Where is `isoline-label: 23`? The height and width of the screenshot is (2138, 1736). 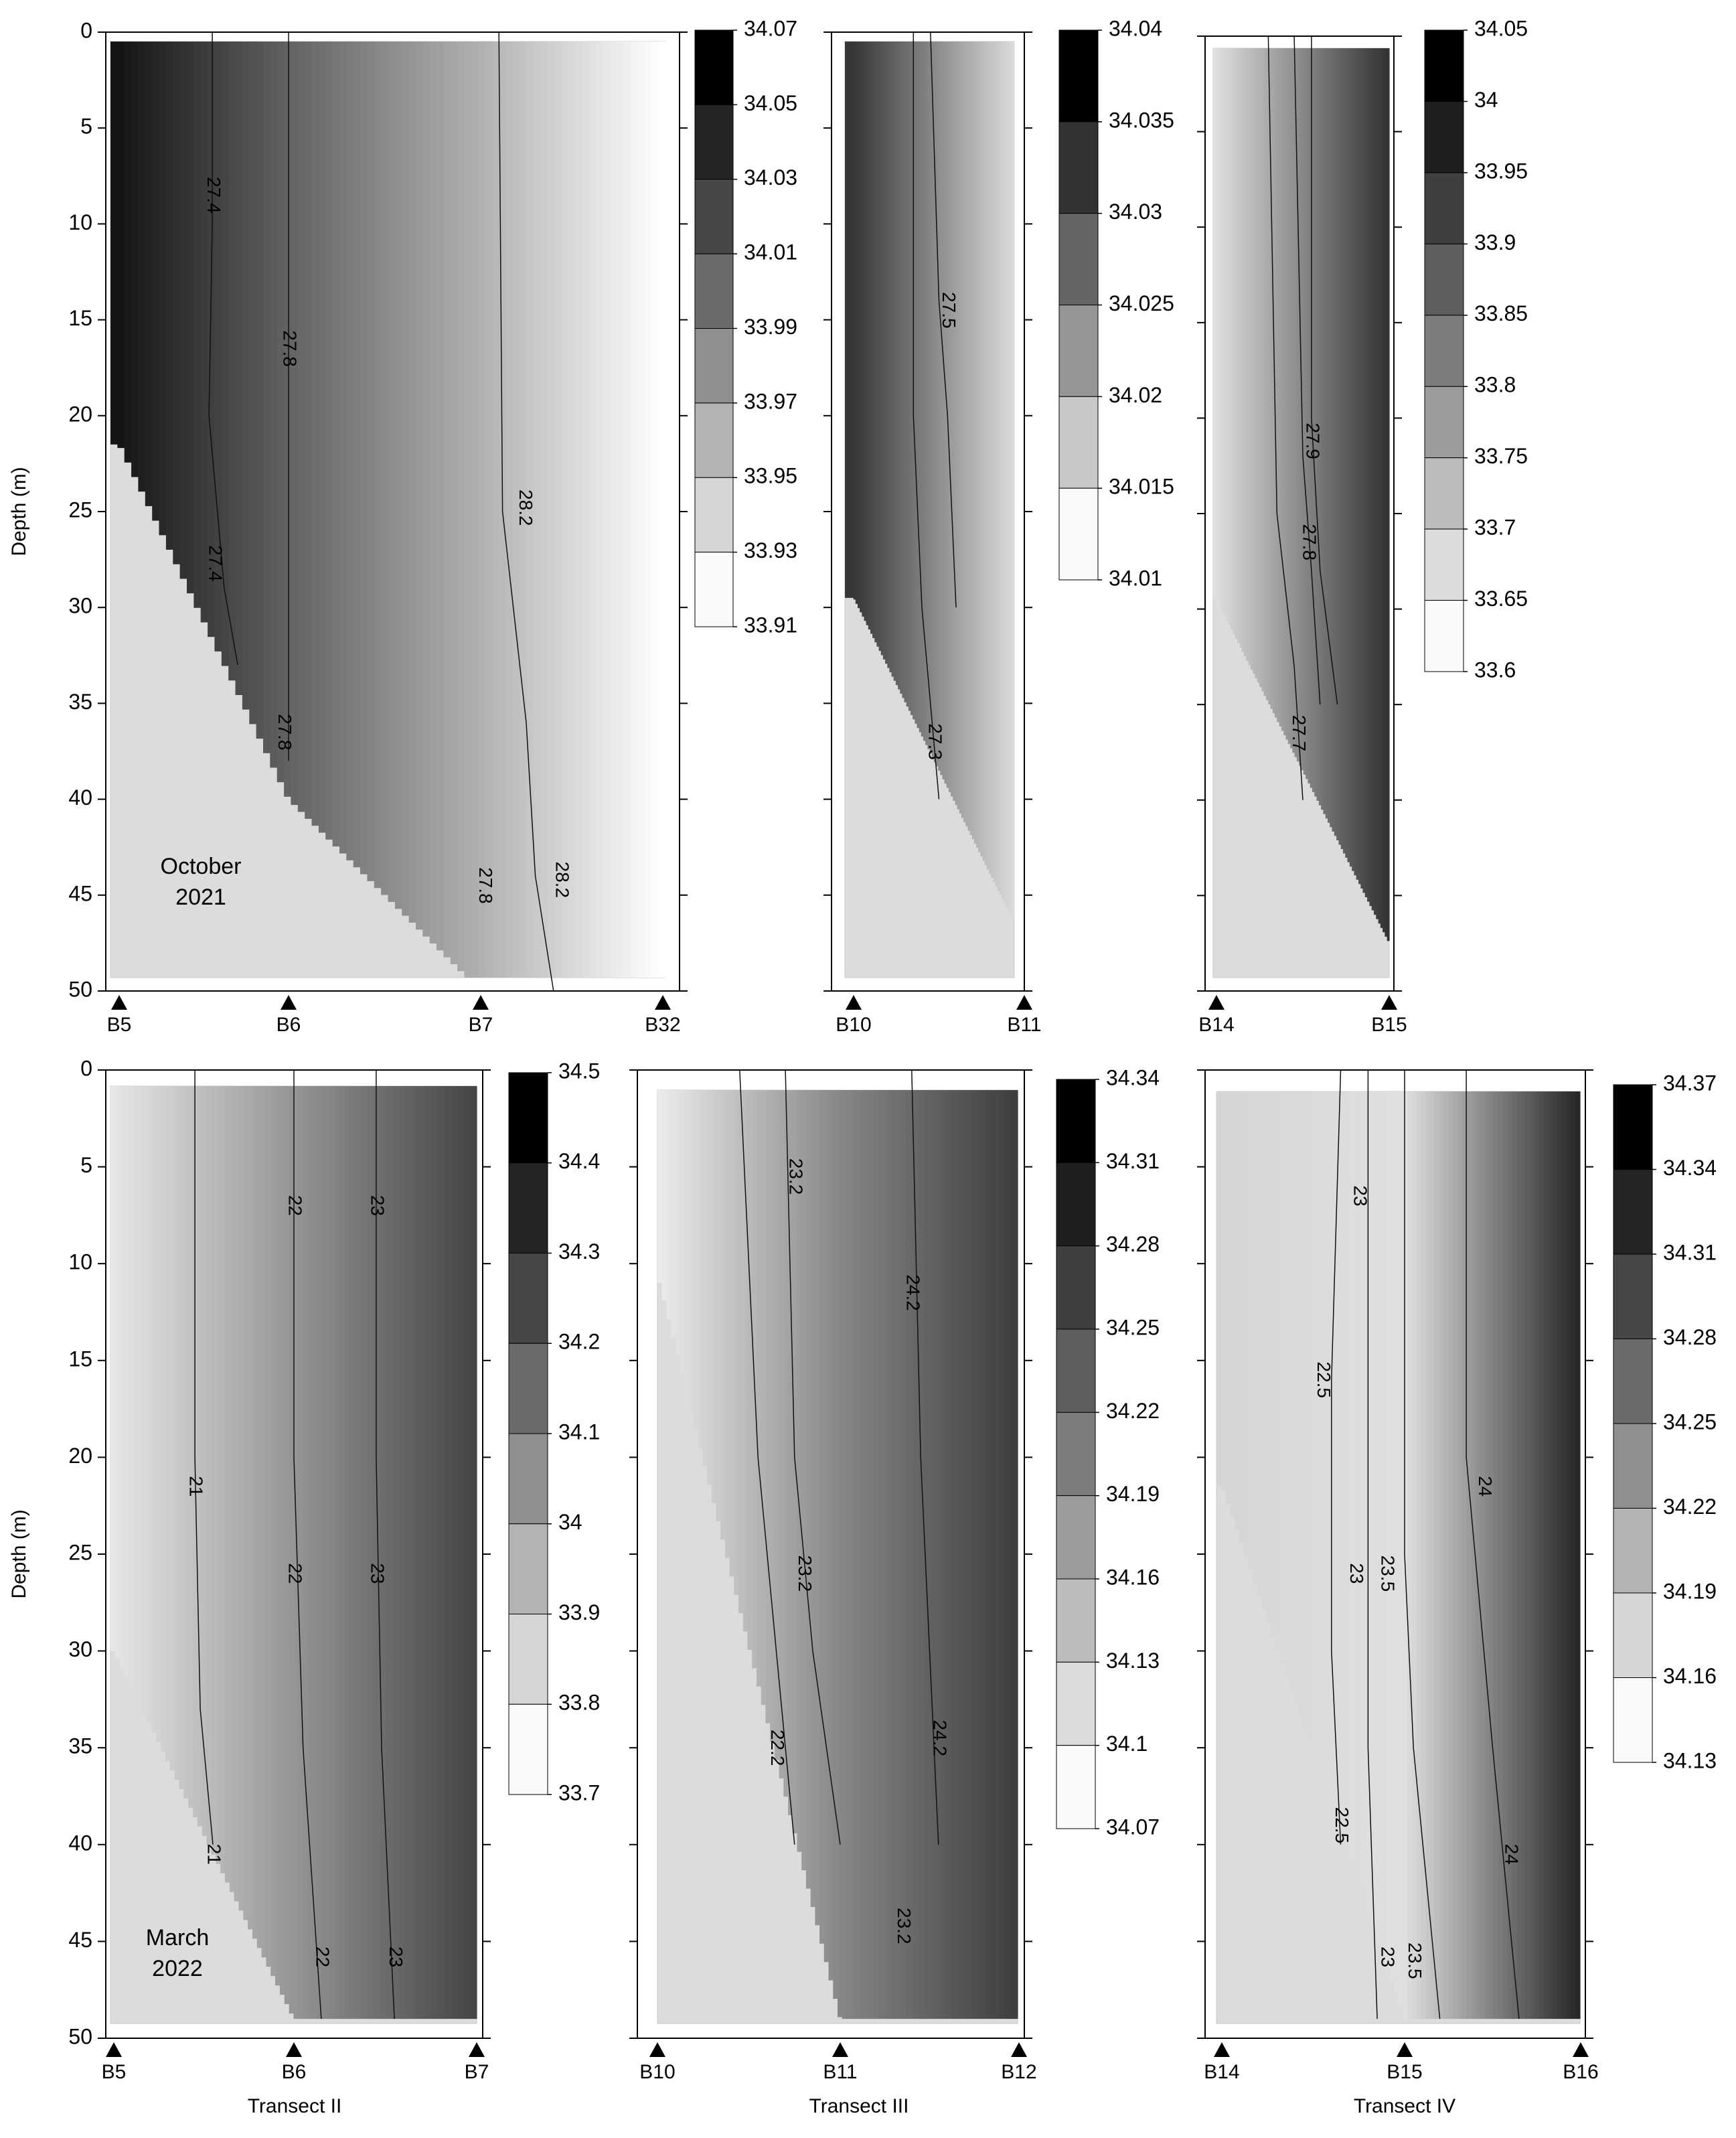
isoline-label: 23 is located at coordinates (378, 1205).